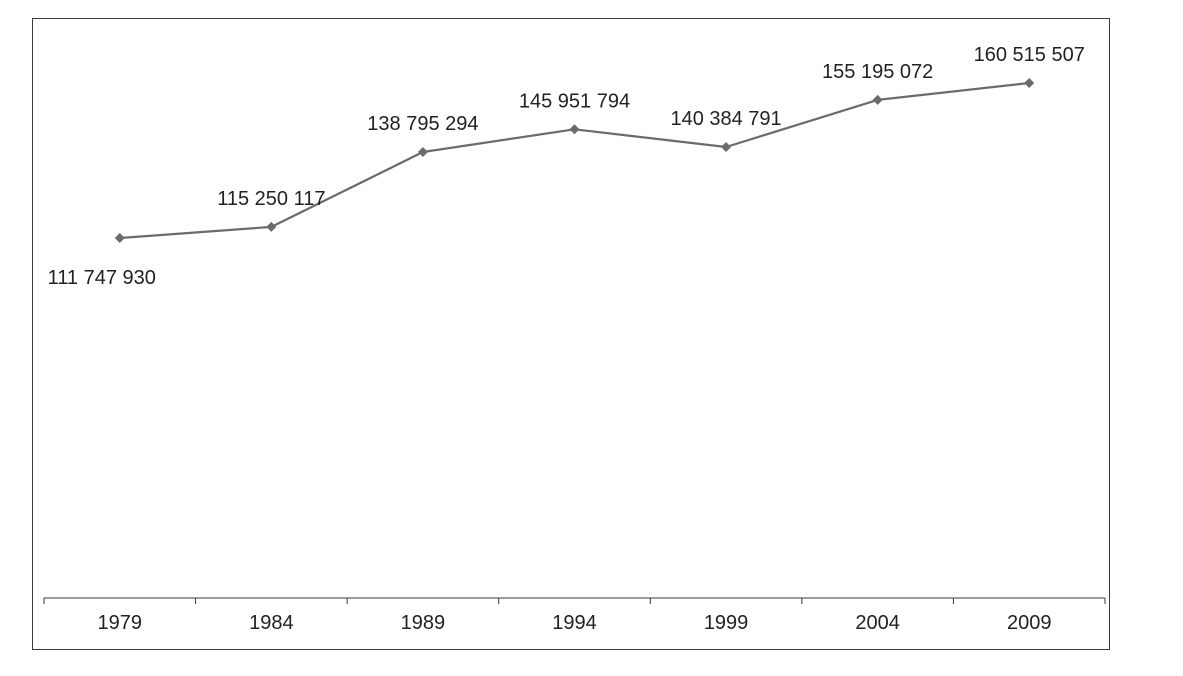  What do you see at coordinates (877, 72) in the screenshot?
I see `data-label: 155 195 072` at bounding box center [877, 72].